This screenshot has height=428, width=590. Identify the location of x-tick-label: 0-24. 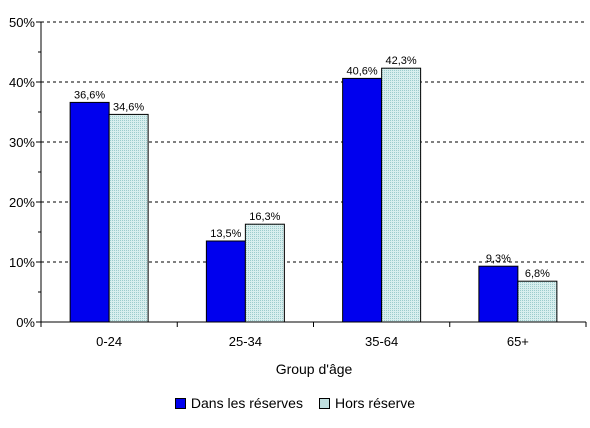
(109, 341).